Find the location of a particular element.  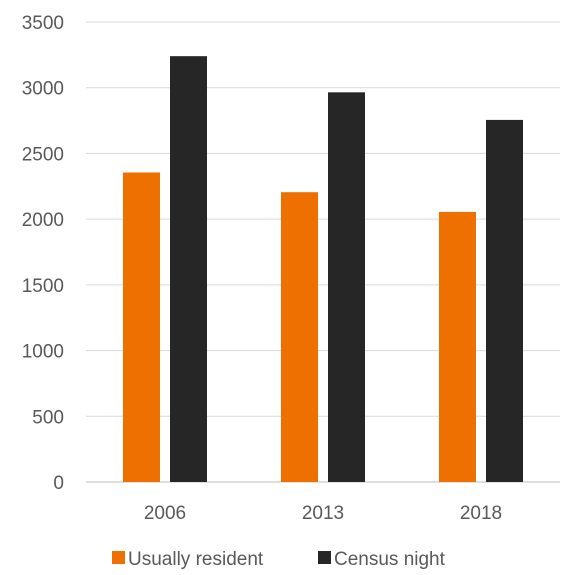

legend-label-census-night: Census night is located at coordinates (390, 559).